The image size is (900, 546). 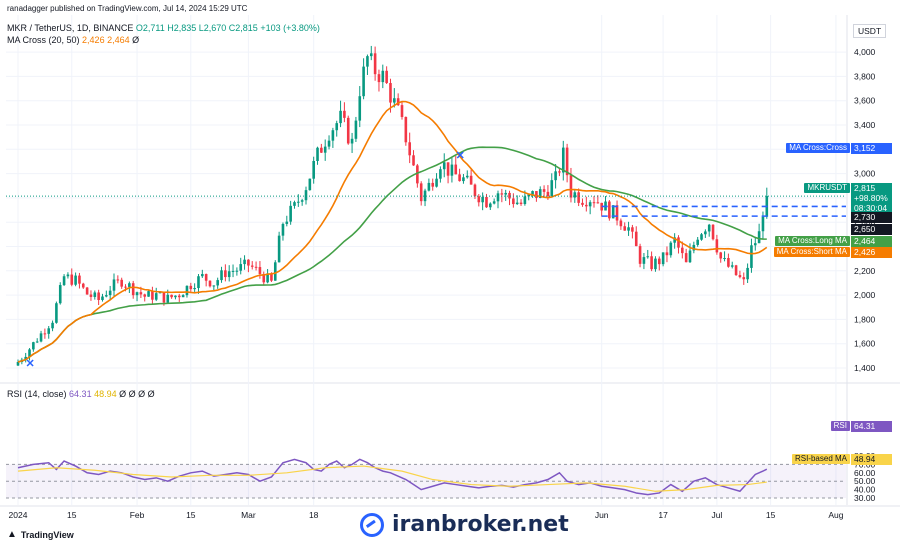 I want to click on cross-marker: ✕, so click(x=30, y=364).